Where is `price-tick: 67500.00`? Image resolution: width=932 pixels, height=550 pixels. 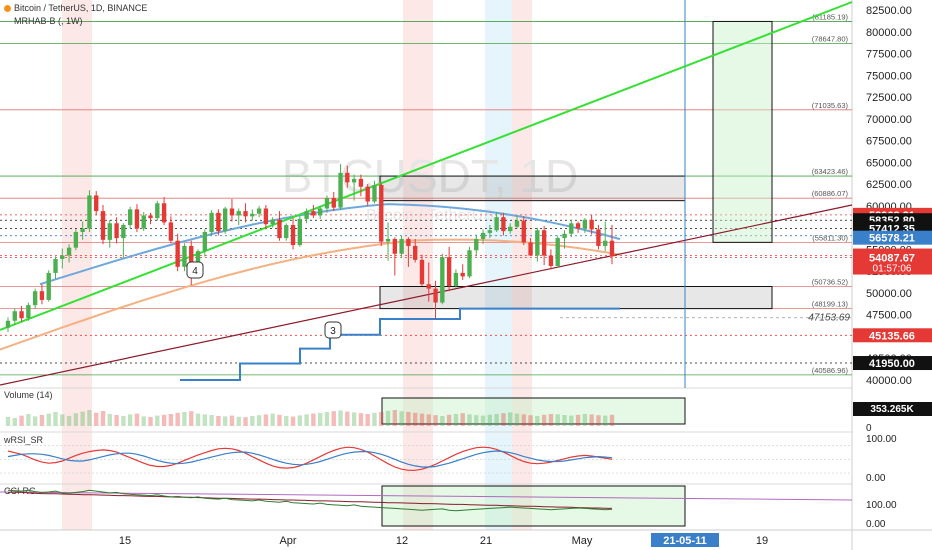
price-tick: 67500.00 is located at coordinates (889, 142).